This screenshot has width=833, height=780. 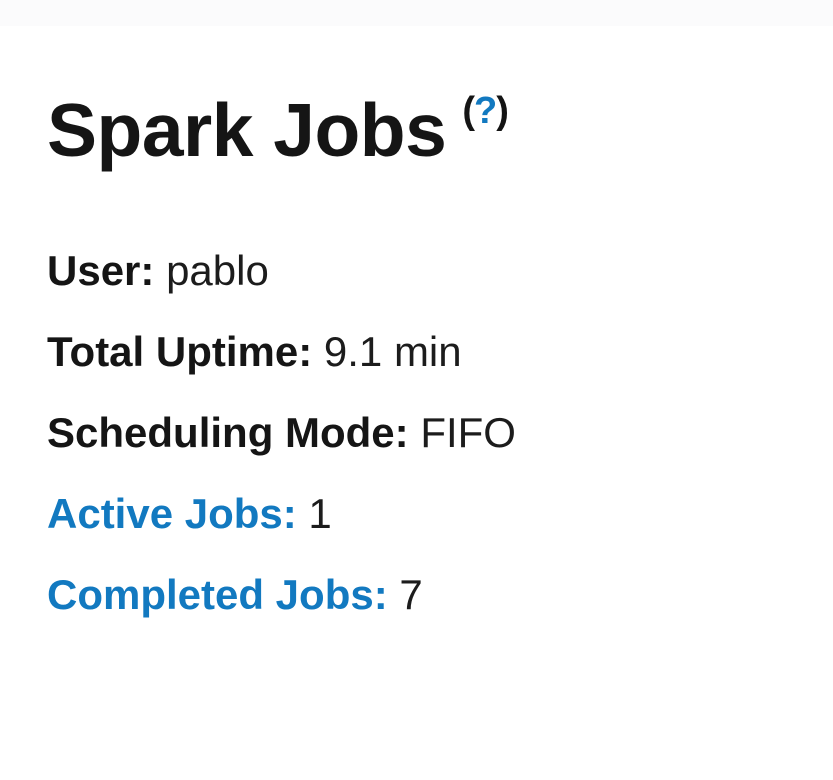 I want to click on summary-value-active-jobs: 1, so click(x=320, y=514).